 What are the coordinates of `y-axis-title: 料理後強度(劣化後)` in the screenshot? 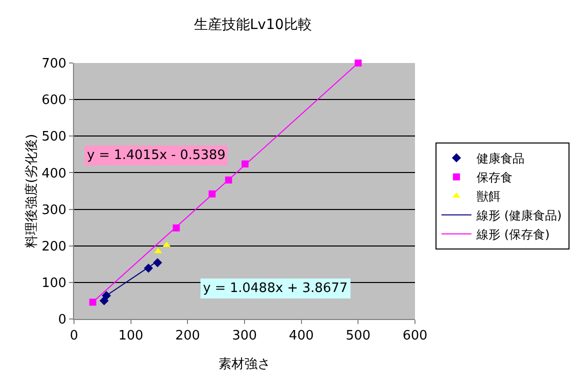 It's located at (32, 191).